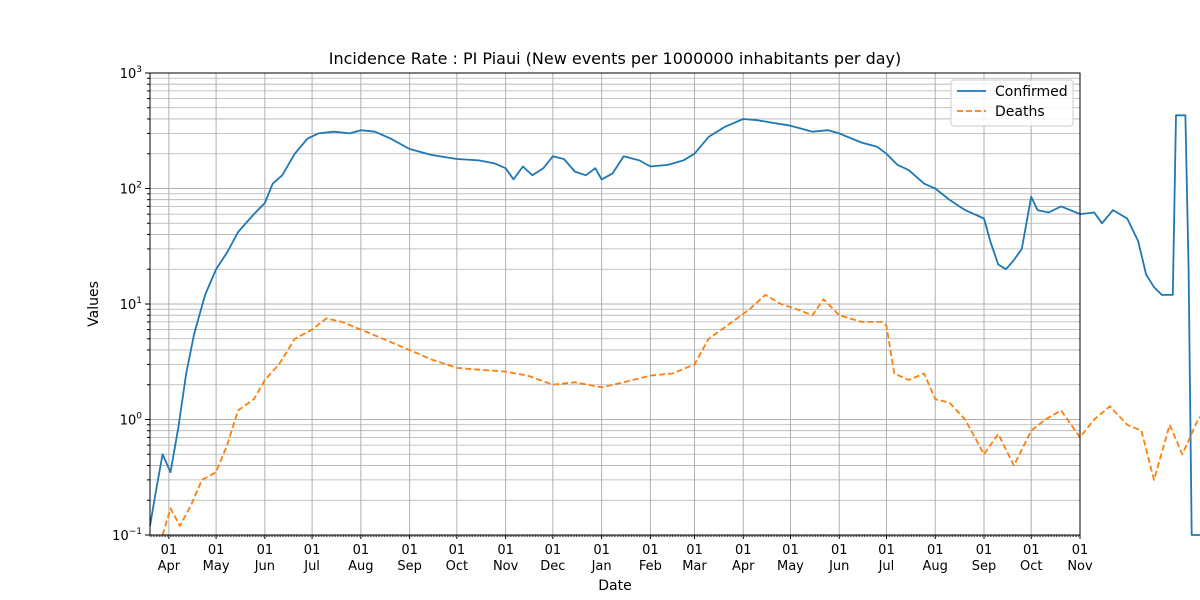 This screenshot has height=600, width=1200. I want to click on legend-label-deaths: Deaths, so click(1020, 112).